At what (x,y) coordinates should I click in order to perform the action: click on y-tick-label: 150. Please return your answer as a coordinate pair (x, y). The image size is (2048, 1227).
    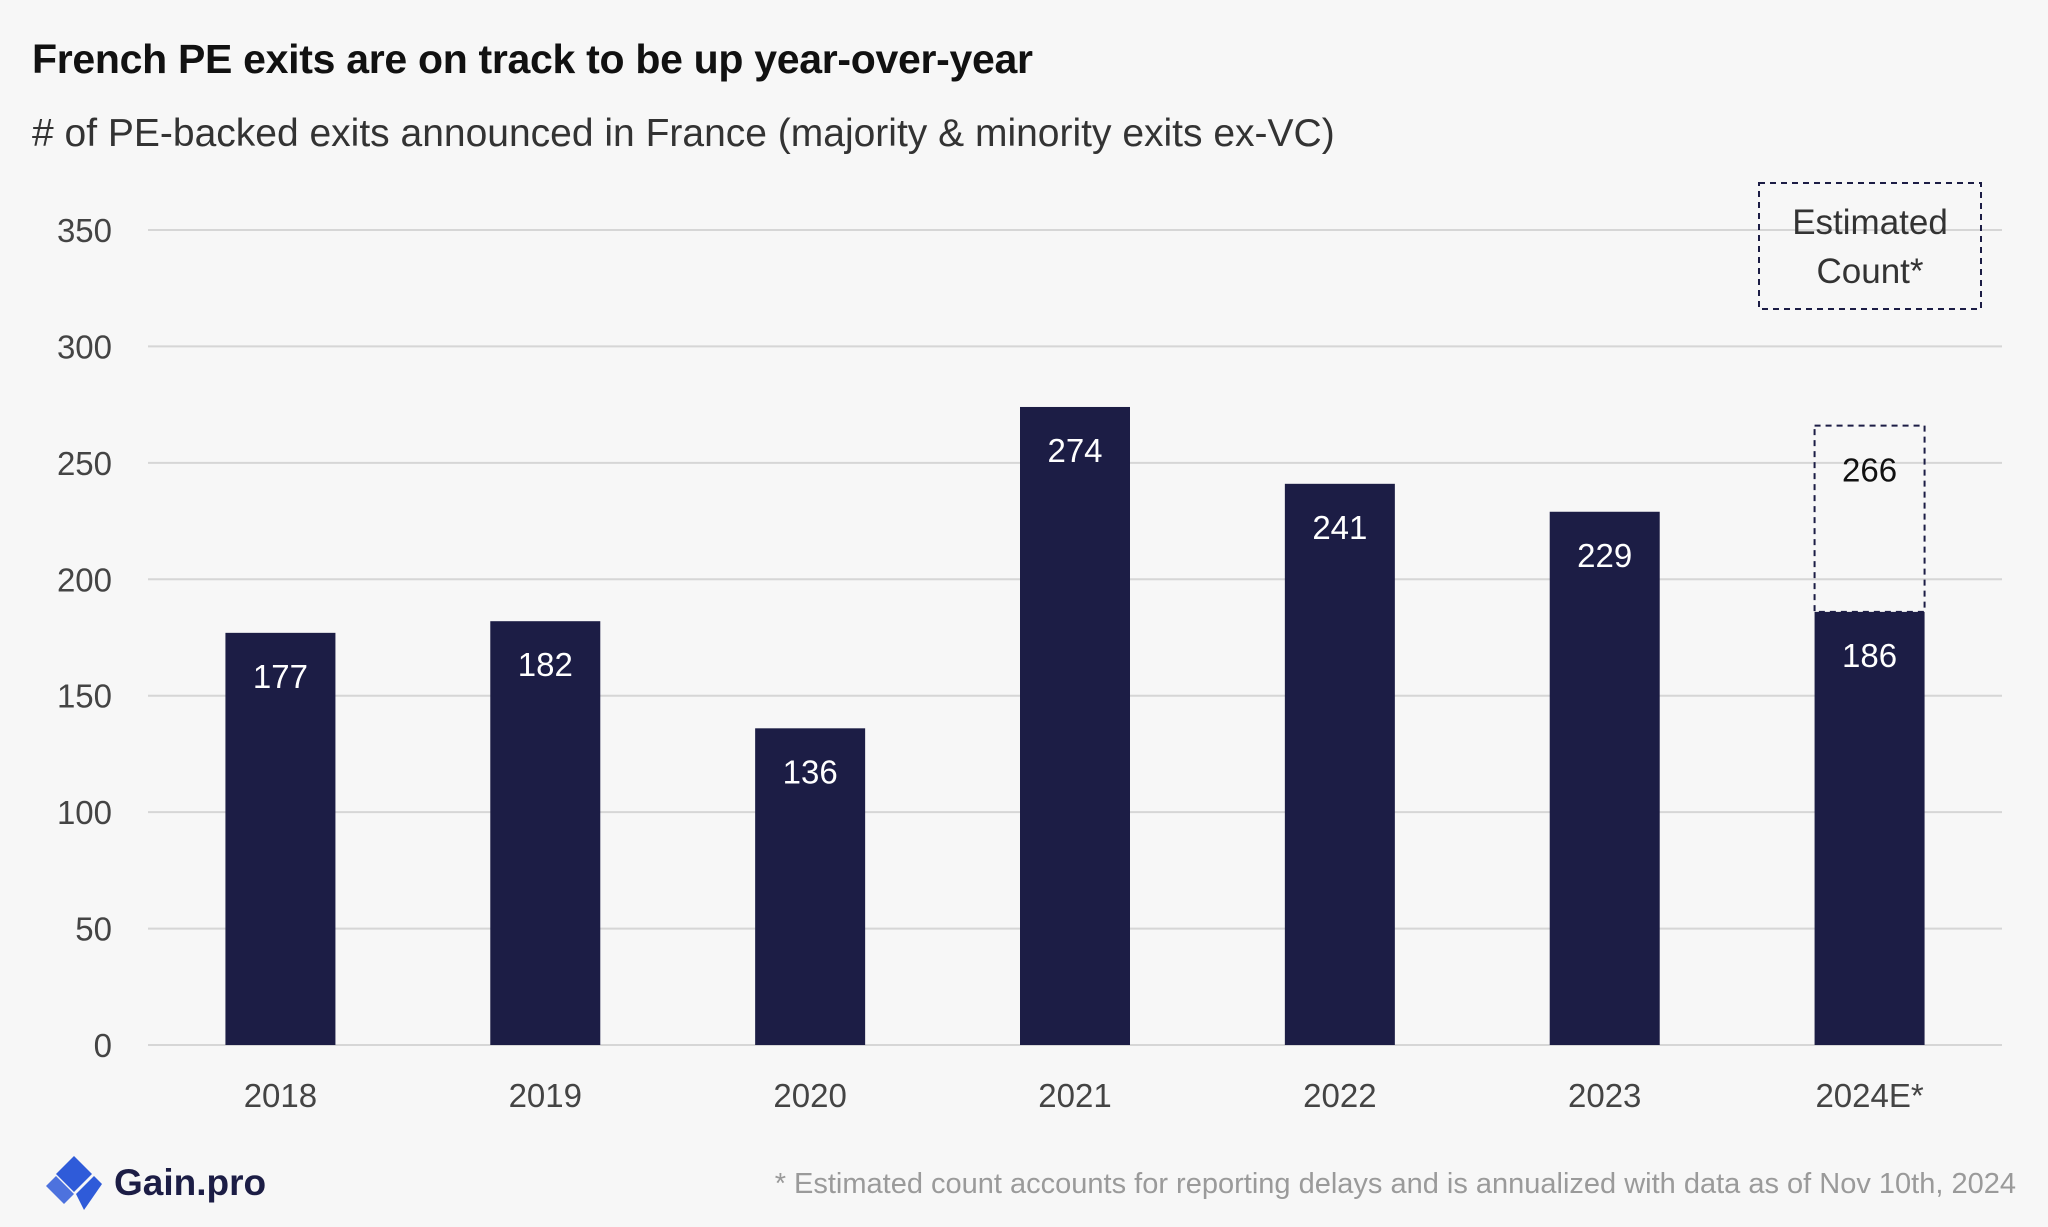
    Looking at the image, I should click on (84, 696).